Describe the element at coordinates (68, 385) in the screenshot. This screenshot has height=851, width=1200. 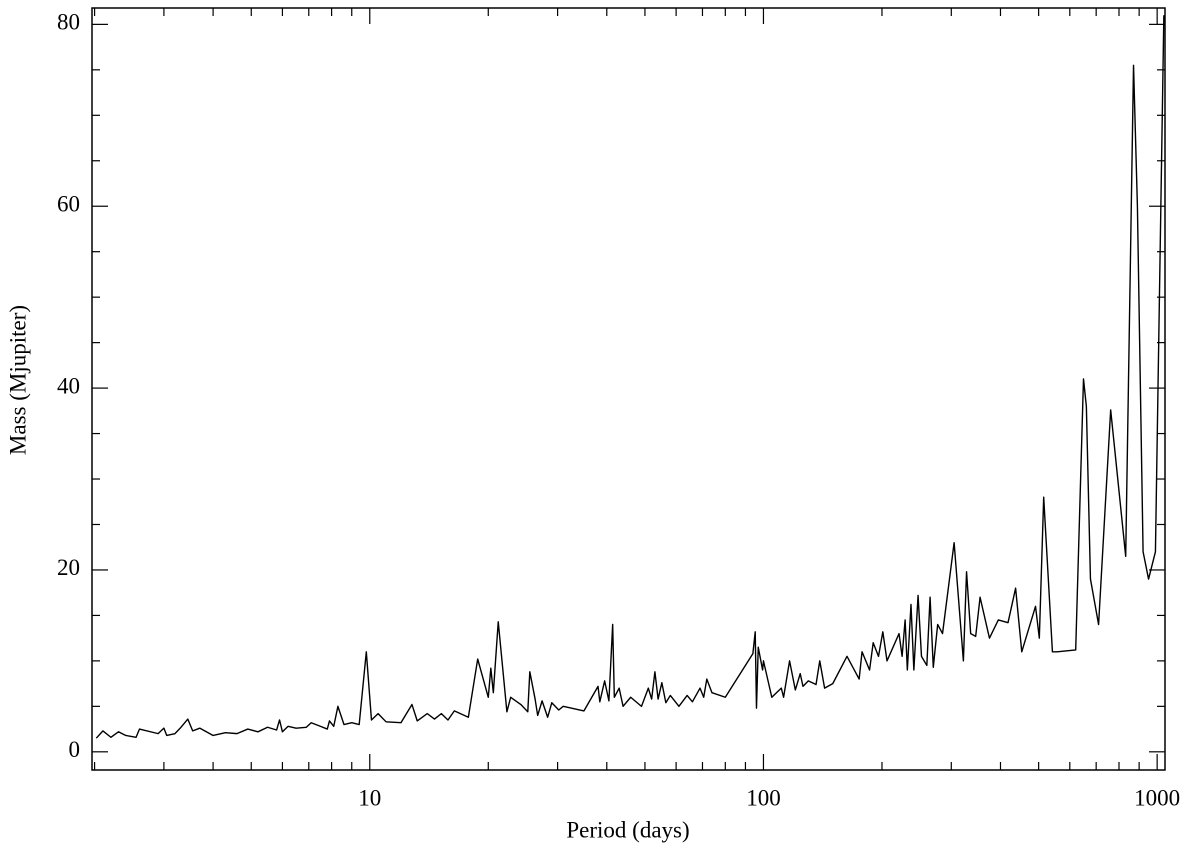
I see `y-tick-label: 40` at that location.